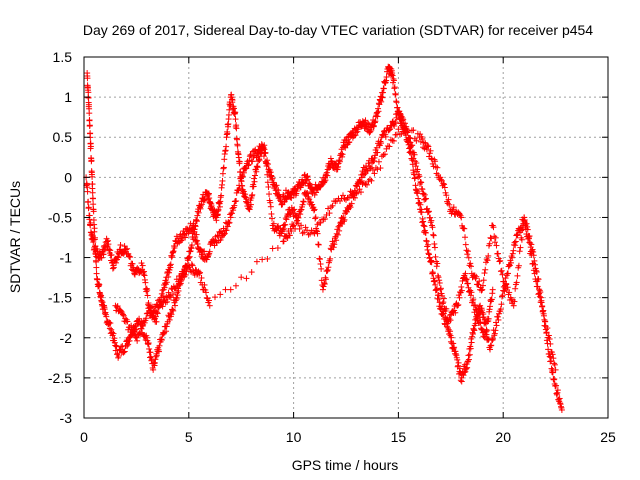  I want to click on x-tick-label: 15, so click(399, 437).